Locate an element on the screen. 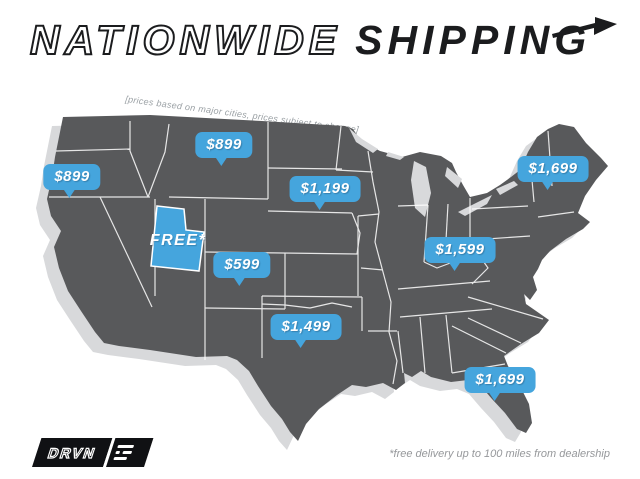 Image resolution: width=640 pixels, height=479 pixels. right-arrow-icon is located at coordinates (584, 27).